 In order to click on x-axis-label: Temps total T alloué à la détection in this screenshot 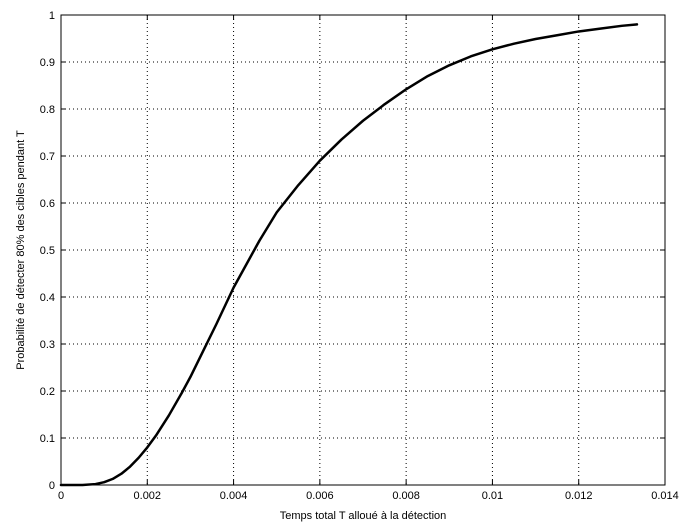, I will do `click(363, 516)`.